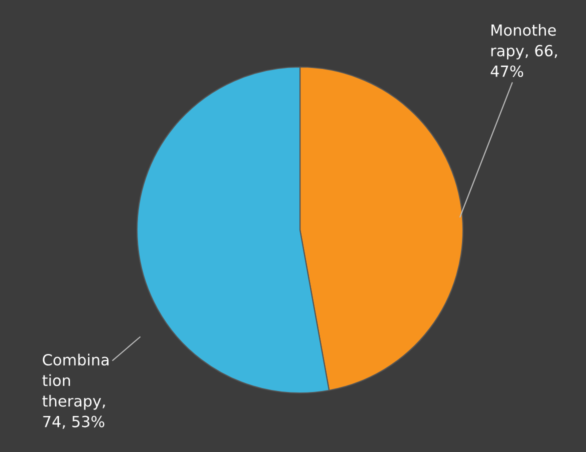  What do you see at coordinates (75, 391) in the screenshot?
I see `slice-label: Combina tion therapy, 74, 53%` at bounding box center [75, 391].